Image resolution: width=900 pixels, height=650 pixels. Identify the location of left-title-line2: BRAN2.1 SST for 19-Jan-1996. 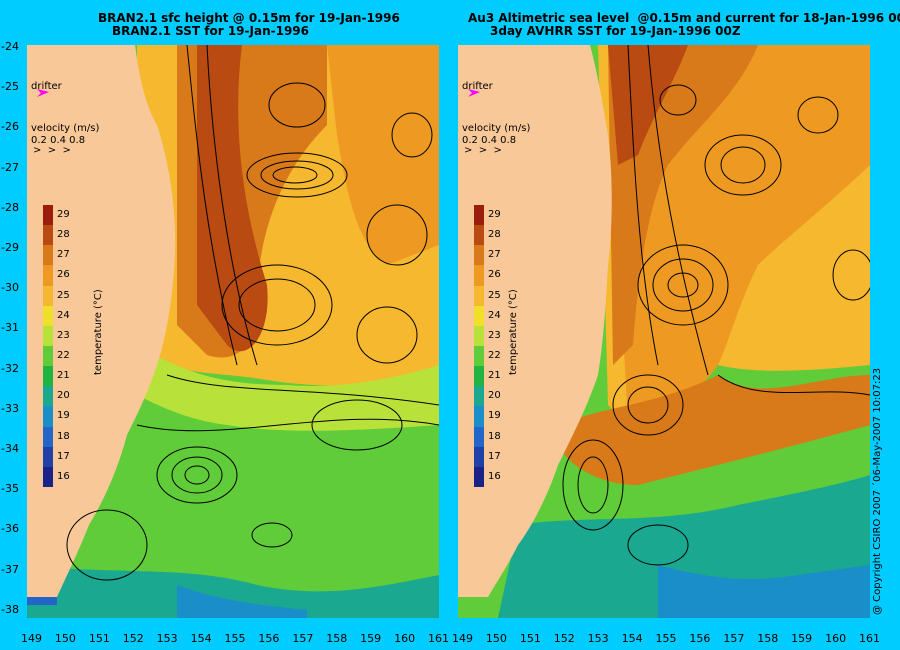
(210, 31).